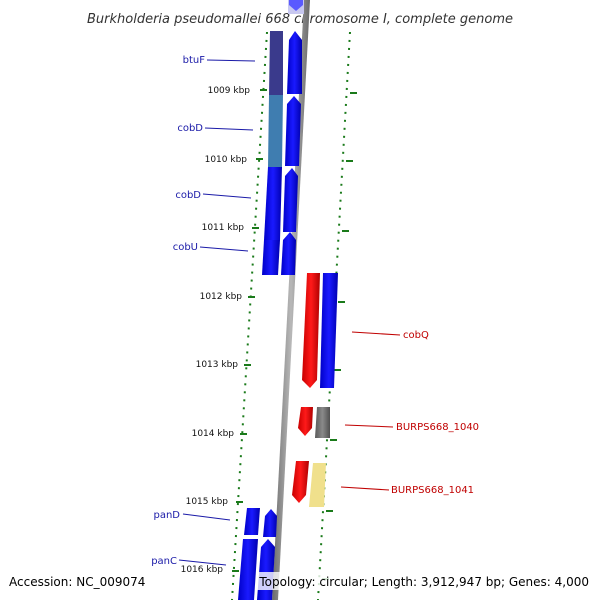  I want to click on accession-text: Accession: NC_009074, so click(77, 582).